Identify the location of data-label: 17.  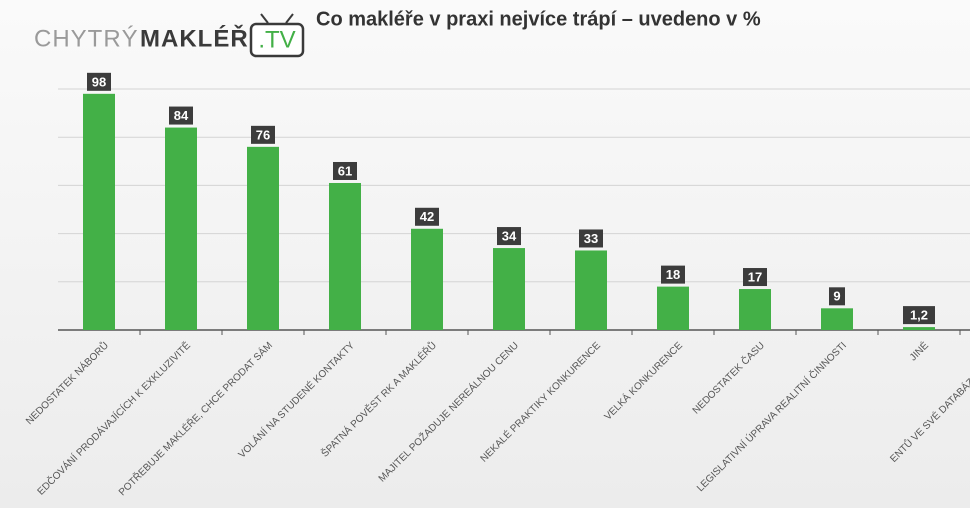
(755, 276).